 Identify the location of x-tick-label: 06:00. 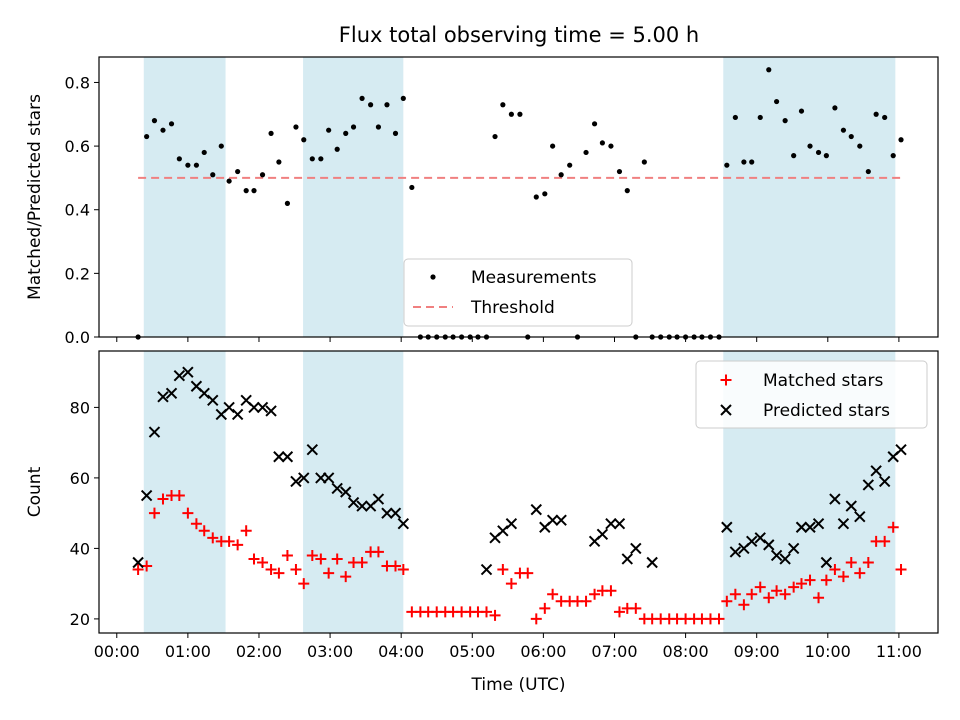
(543, 651).